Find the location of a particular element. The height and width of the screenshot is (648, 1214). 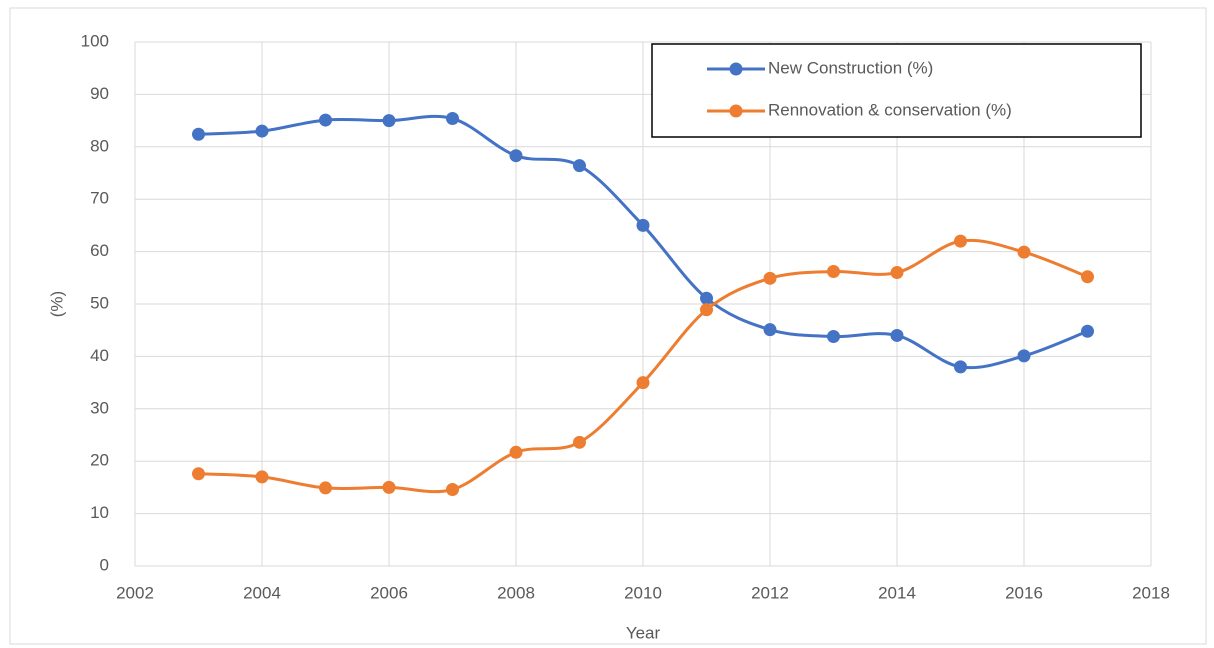

y-tick-label: 80 is located at coordinates (99, 145).